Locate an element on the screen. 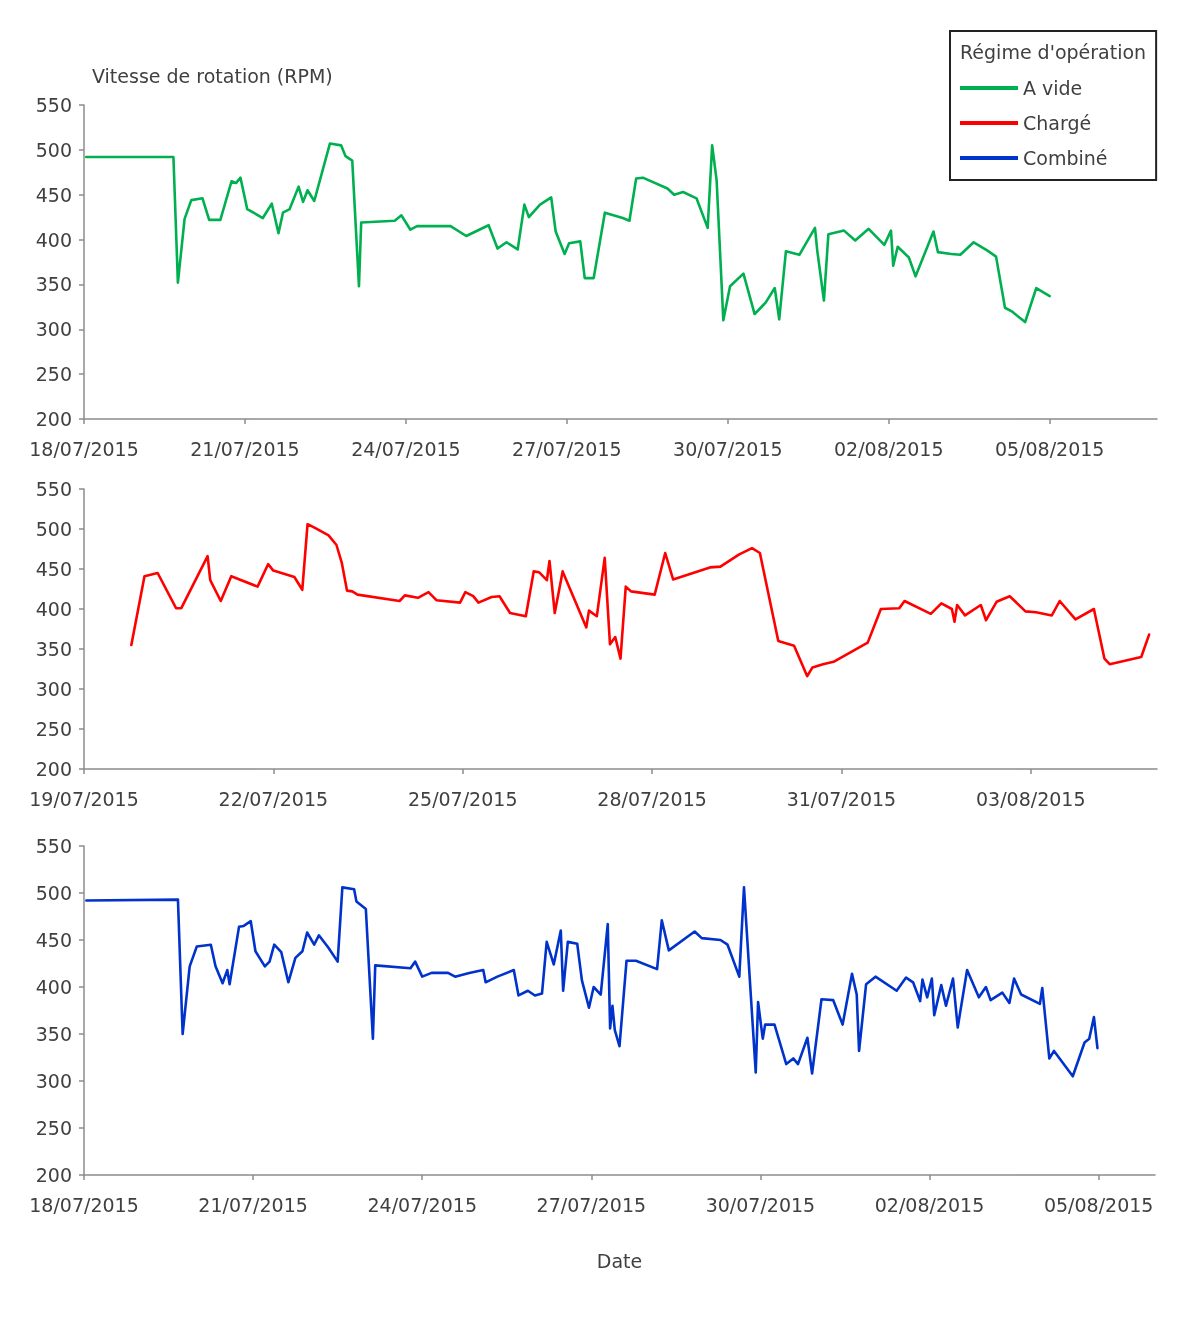 This screenshot has width=1180, height=1325. x-tick-label: 22/07/2015 is located at coordinates (273, 798).